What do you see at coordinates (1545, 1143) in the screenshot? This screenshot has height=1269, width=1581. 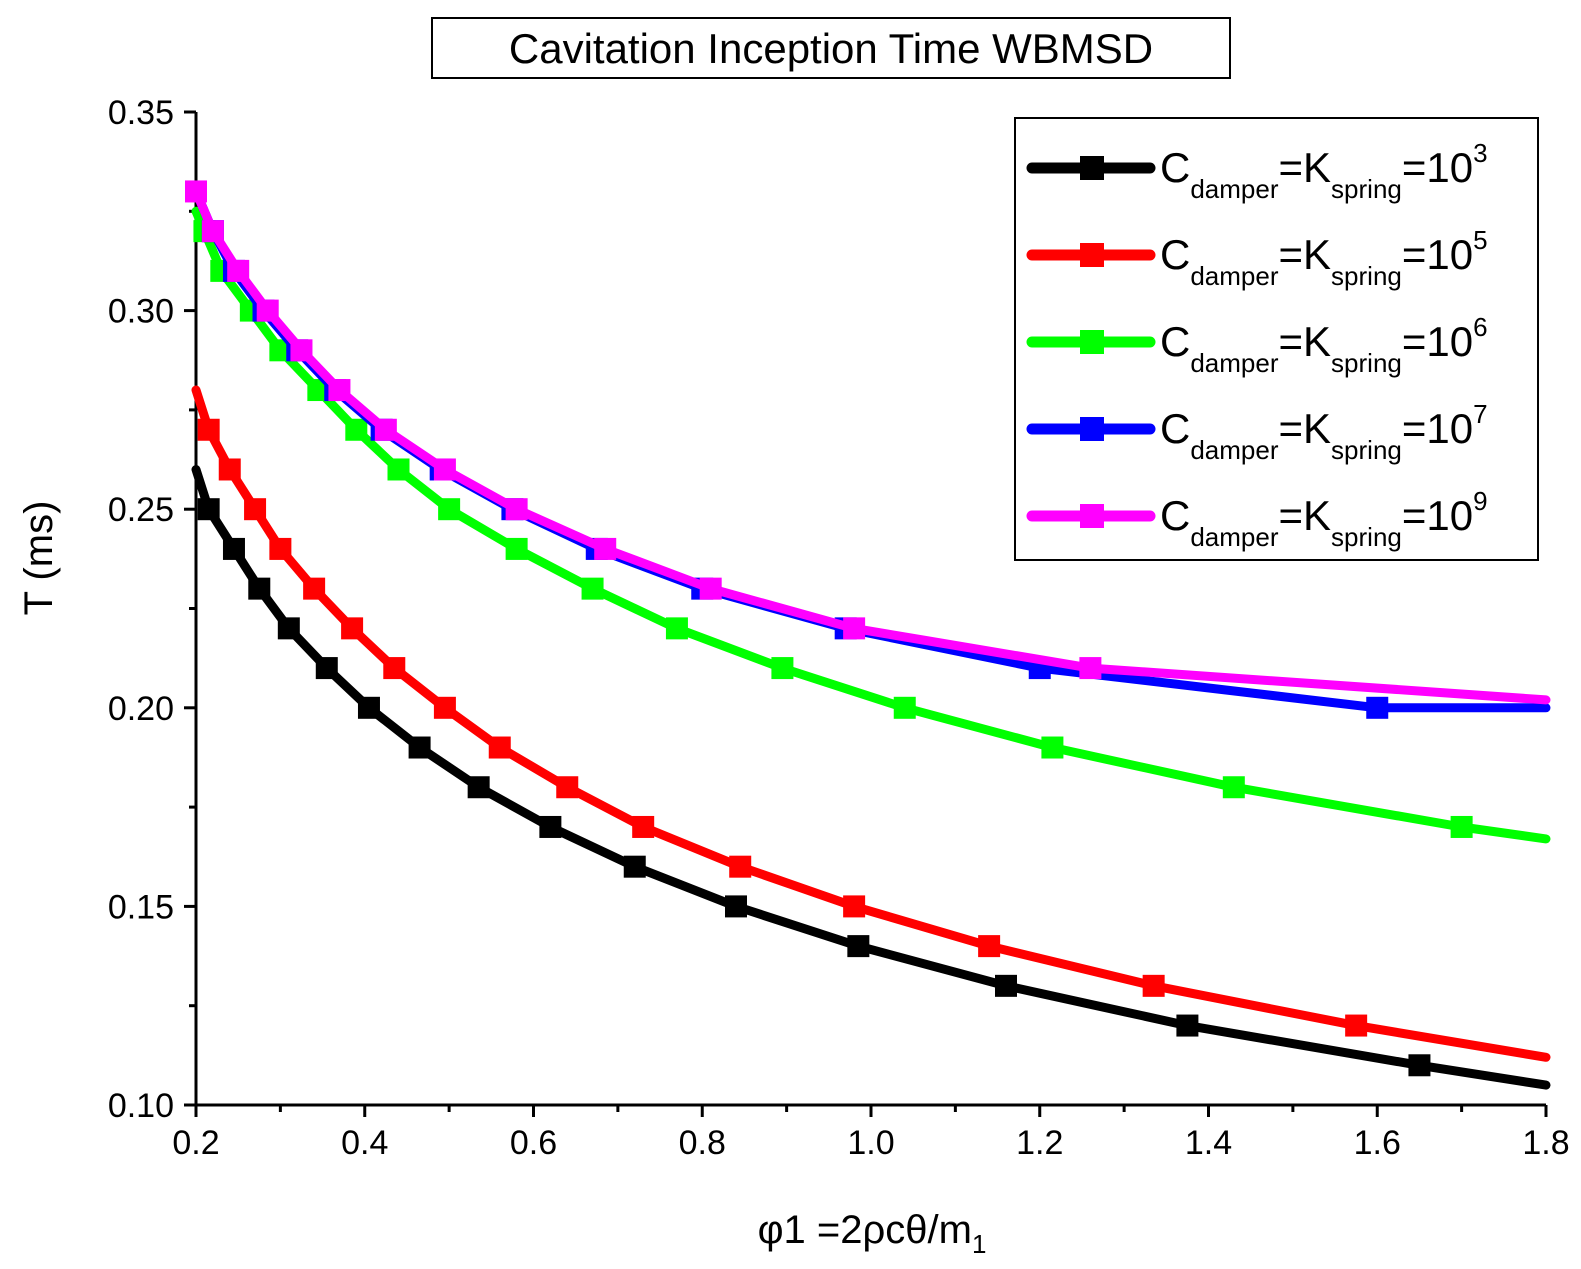 I see `x-tick-label: 1.8` at bounding box center [1545, 1143].